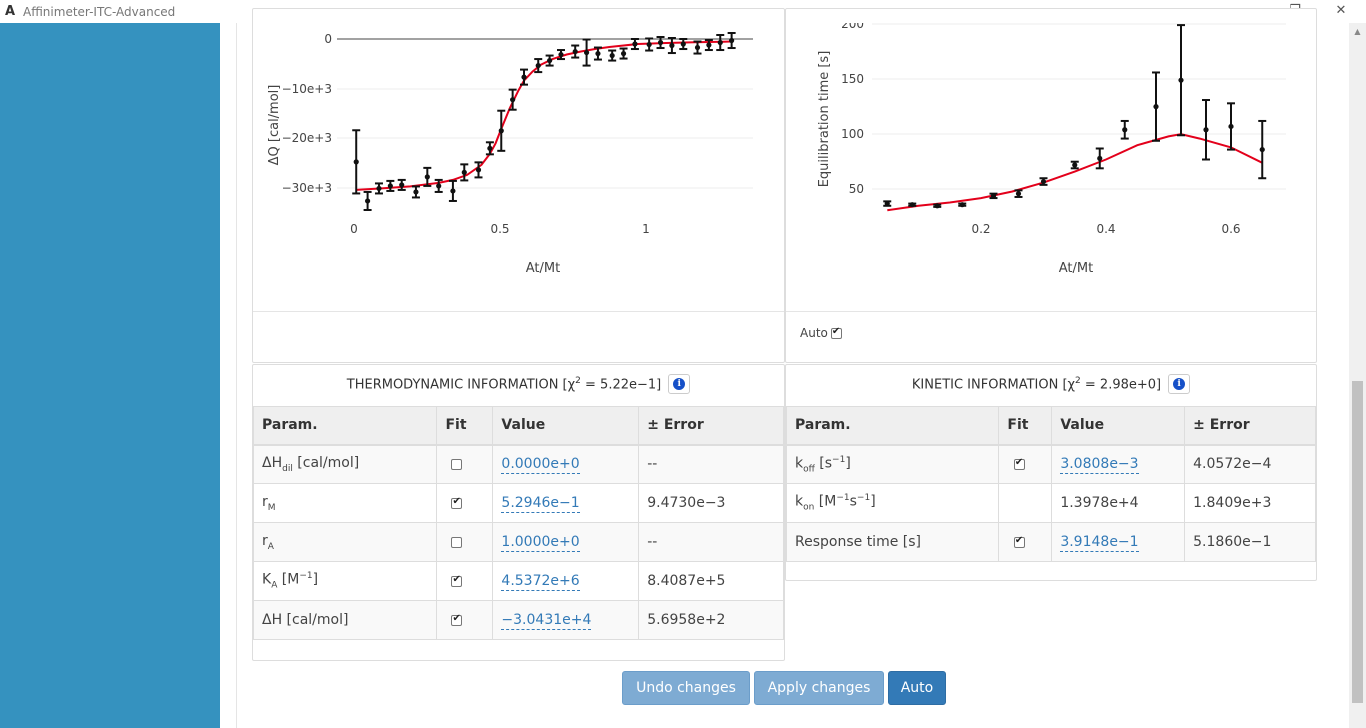  What do you see at coordinates (1099, 465) in the screenshot?
I see `kinetic-value: 3.0808e−3` at bounding box center [1099, 465].